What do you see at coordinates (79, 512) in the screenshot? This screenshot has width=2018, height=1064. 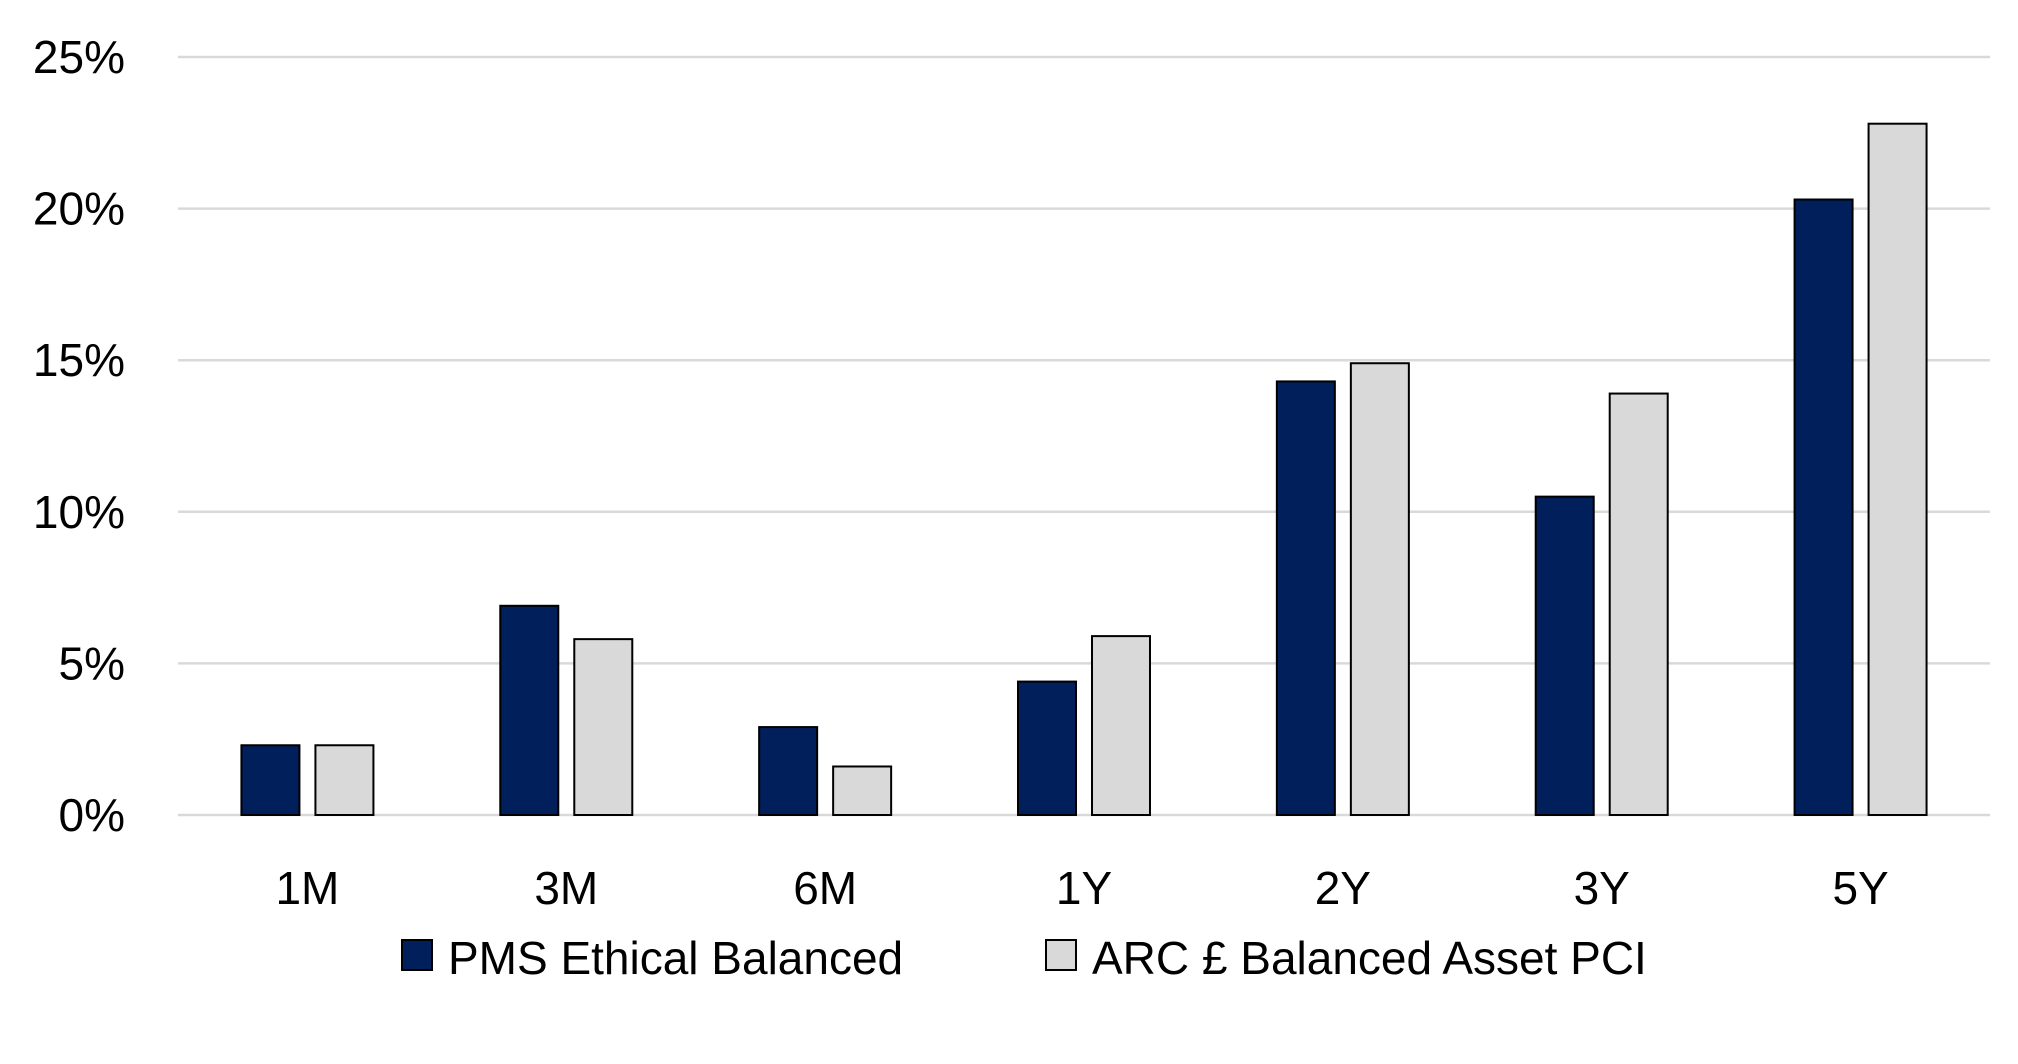 I see `y-tick-label: 10%` at bounding box center [79, 512].